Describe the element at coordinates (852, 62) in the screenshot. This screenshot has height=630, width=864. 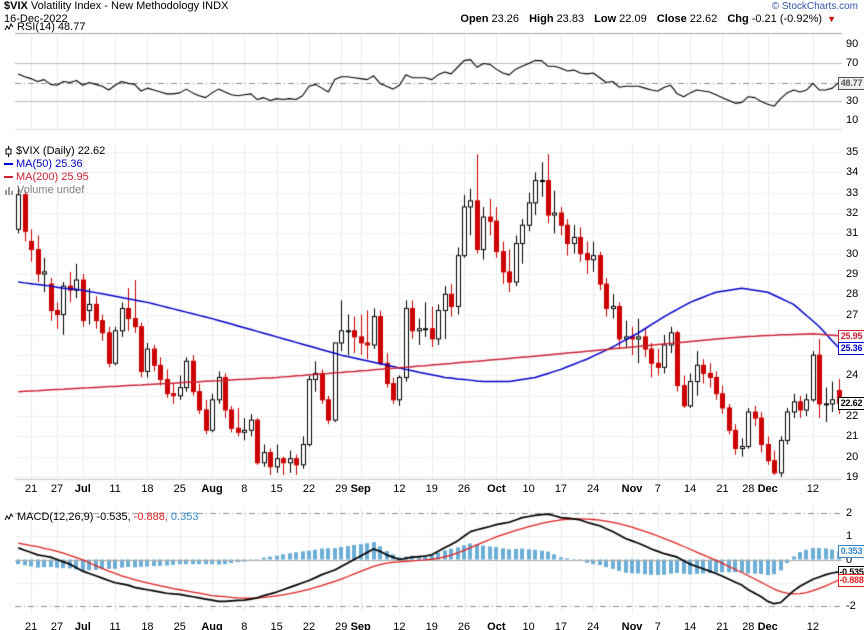
I see `axis-tick-label: 70` at that location.